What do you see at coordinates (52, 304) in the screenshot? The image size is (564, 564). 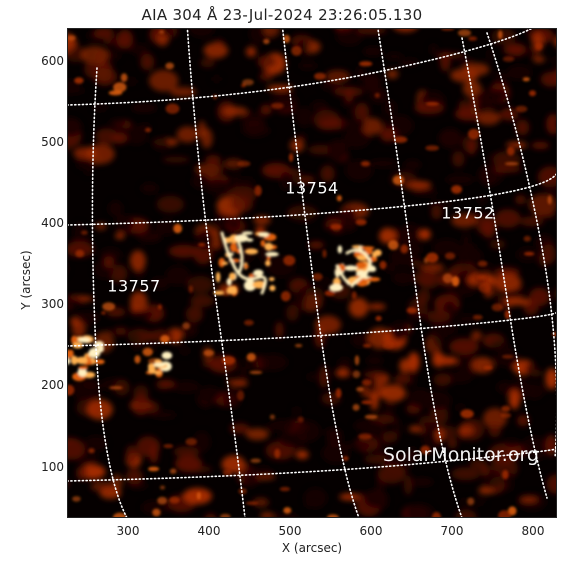 I see `y-tick-label: 300` at bounding box center [52, 304].